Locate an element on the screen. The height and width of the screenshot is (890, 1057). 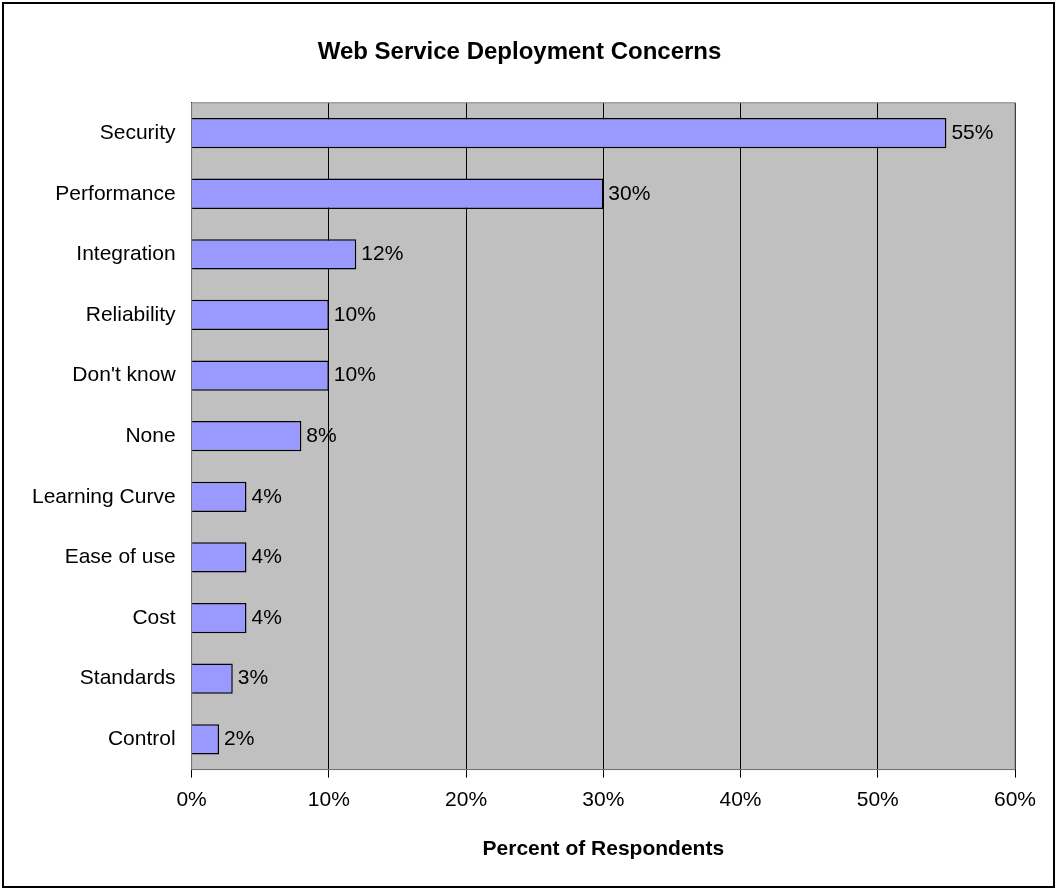
data-label: 3% is located at coordinates (253, 677).